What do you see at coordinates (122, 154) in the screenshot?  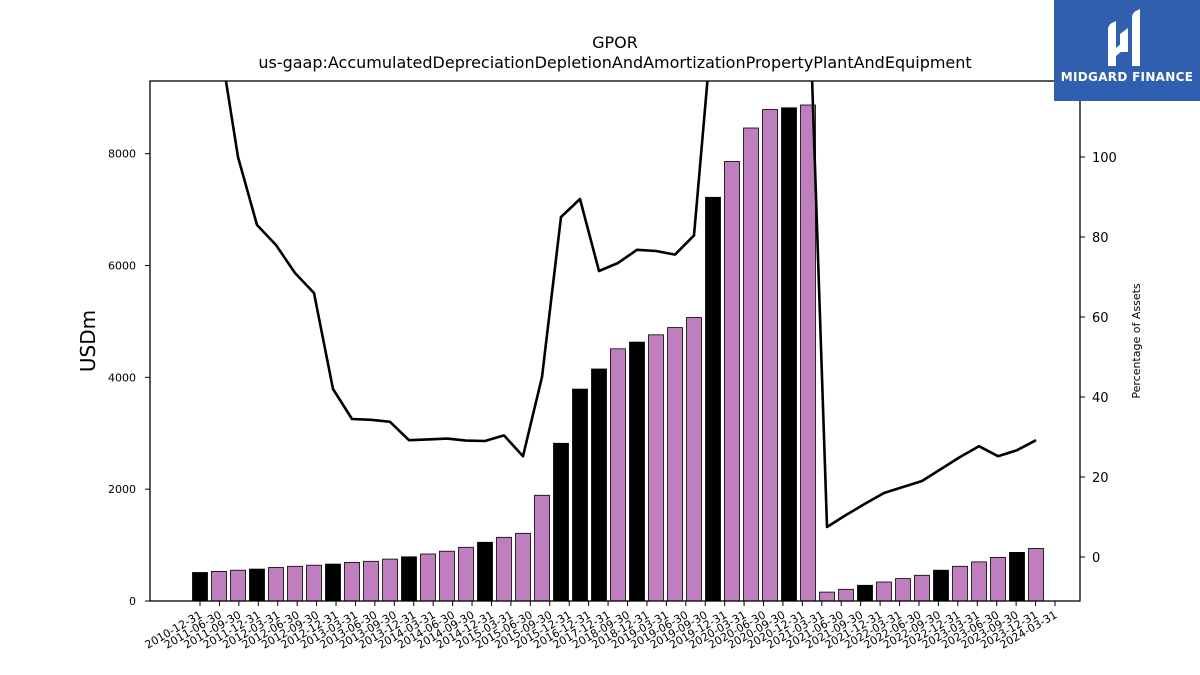 I see `left-y-tick-label: 8000` at bounding box center [122, 154].